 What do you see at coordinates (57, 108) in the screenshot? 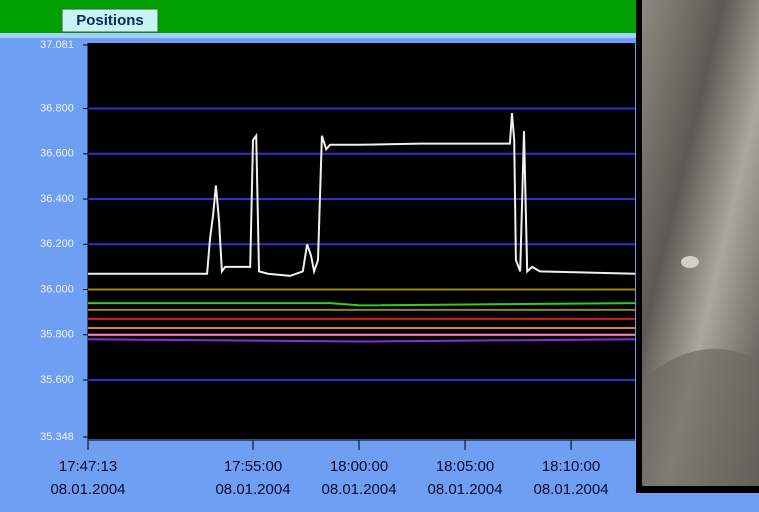
I see `y-tick-label: 36.800` at bounding box center [57, 108].